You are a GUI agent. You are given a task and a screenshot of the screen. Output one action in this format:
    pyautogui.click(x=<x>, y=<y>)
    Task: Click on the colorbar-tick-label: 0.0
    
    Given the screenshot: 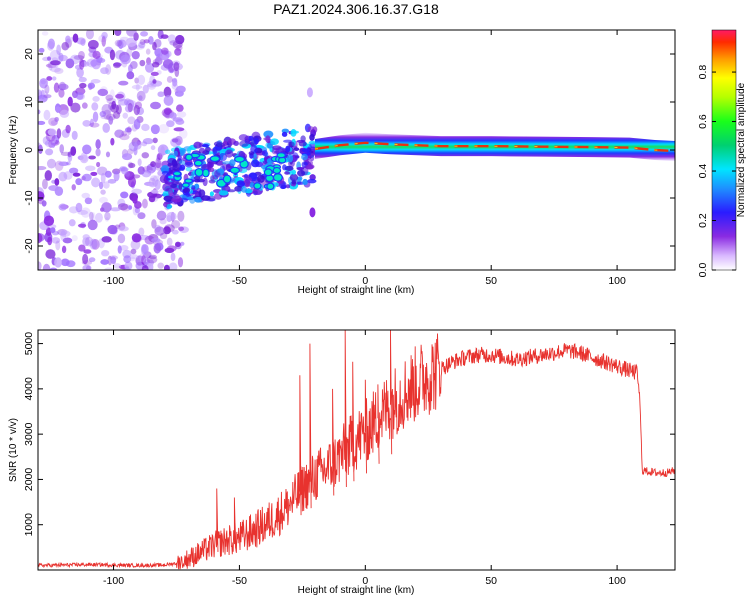 What is the action you would take?
    pyautogui.click(x=703, y=270)
    